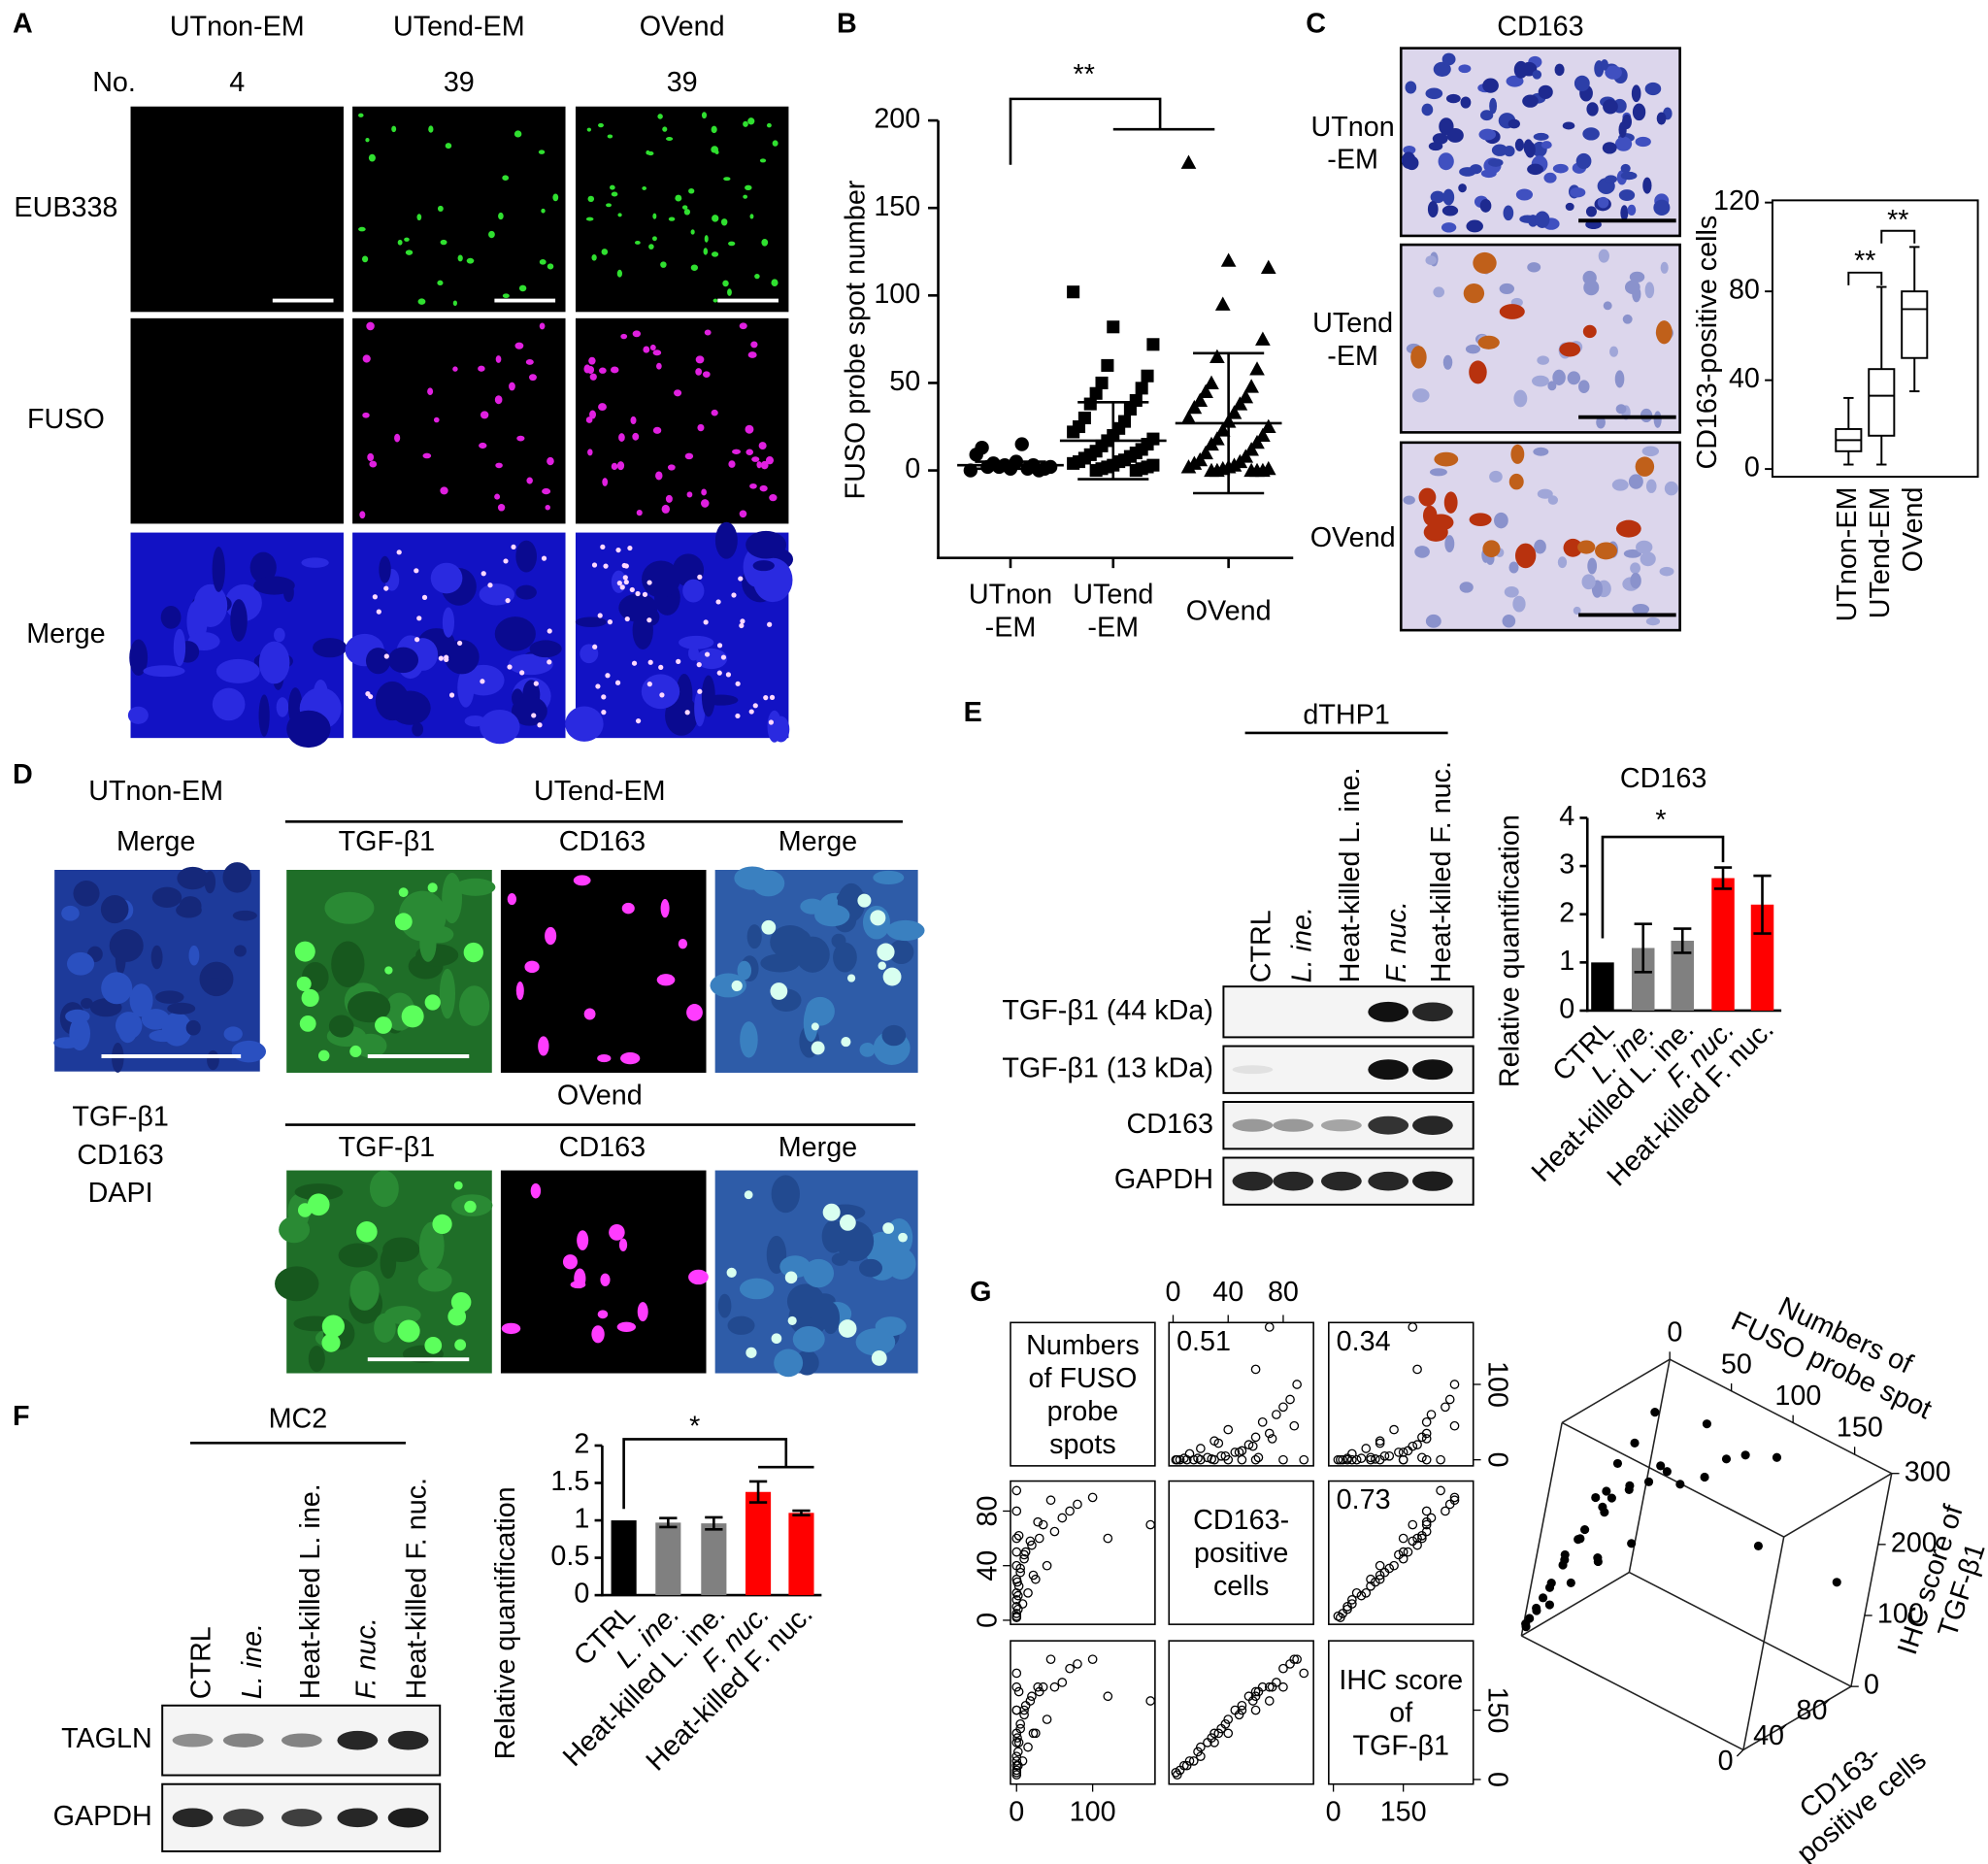  What do you see at coordinates (1401, 1712) in the screenshot?
I see `matrix-cell` at bounding box center [1401, 1712].